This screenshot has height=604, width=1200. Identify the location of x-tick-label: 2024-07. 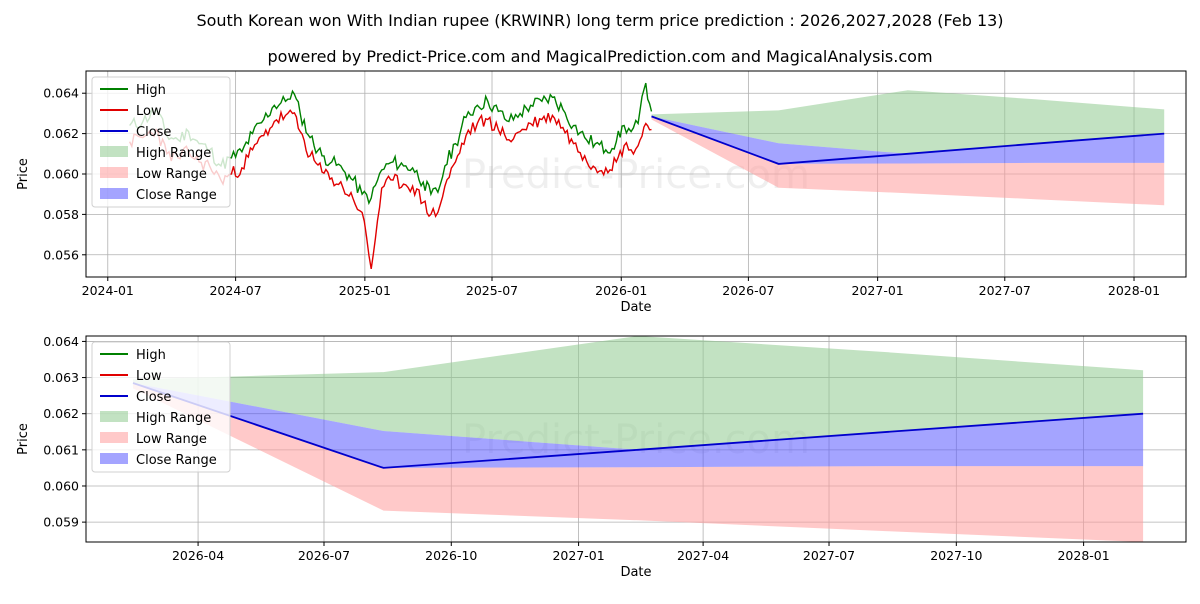
(235, 290).